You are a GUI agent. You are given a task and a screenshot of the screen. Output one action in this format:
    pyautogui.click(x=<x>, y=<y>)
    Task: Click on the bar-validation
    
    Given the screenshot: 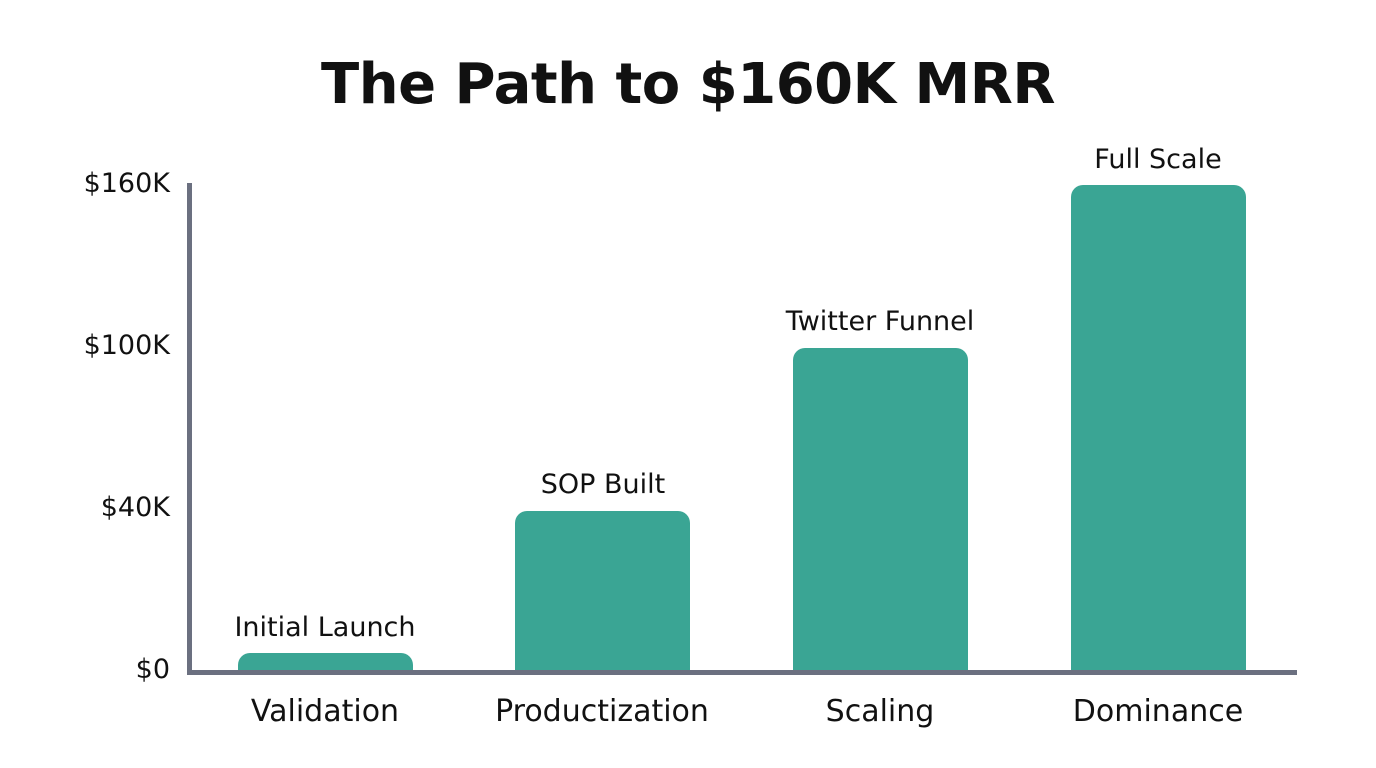 What is the action you would take?
    pyautogui.click(x=325, y=661)
    